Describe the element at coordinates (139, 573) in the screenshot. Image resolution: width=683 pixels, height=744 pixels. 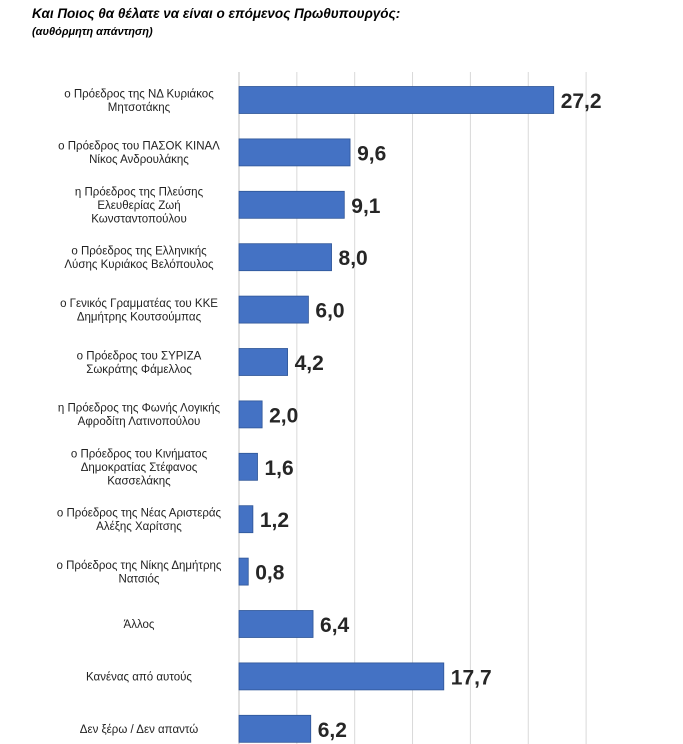
I see `category-label: ο Πρόεδρος της Νίκης Δημήτρης Νατσιός` at that location.